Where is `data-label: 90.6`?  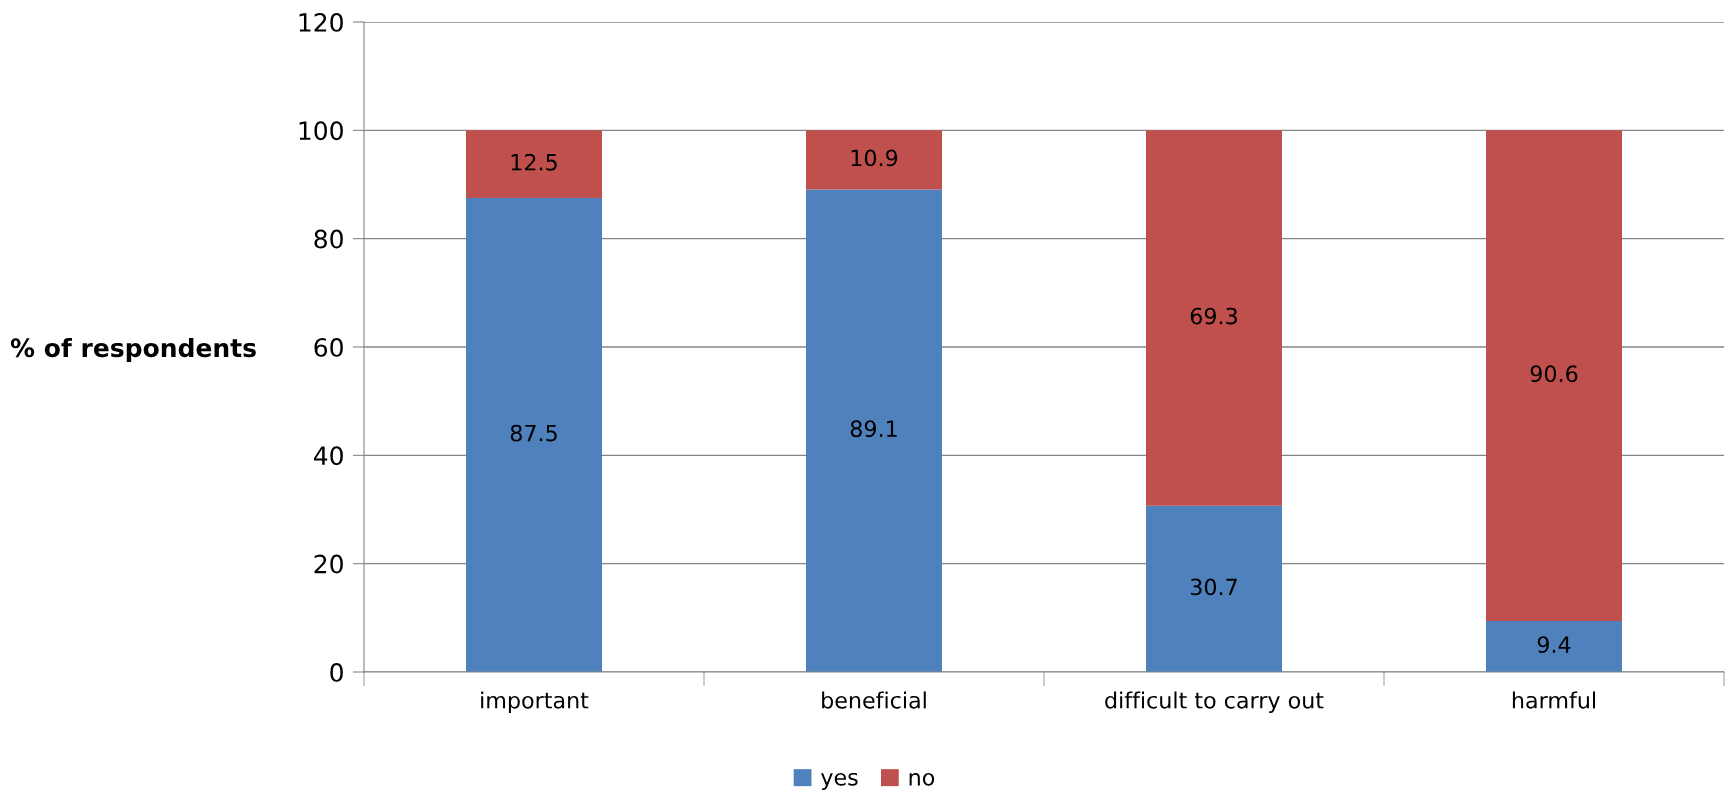 data-label: 90.6 is located at coordinates (1554, 374).